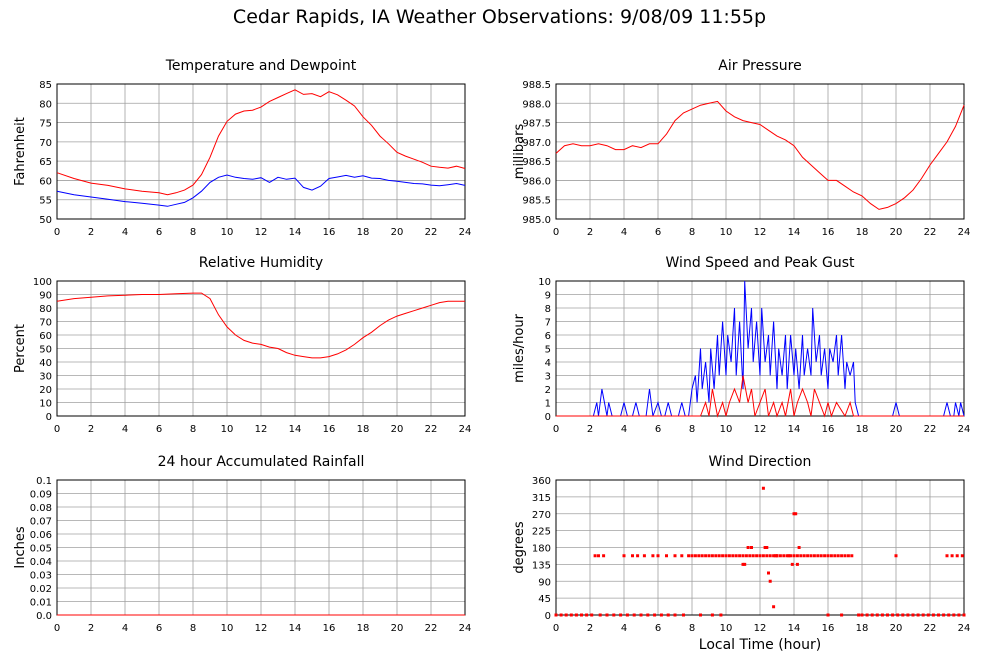 This screenshot has height=659, width=999. I want to click on y-tick-label: 4, so click(548, 363).